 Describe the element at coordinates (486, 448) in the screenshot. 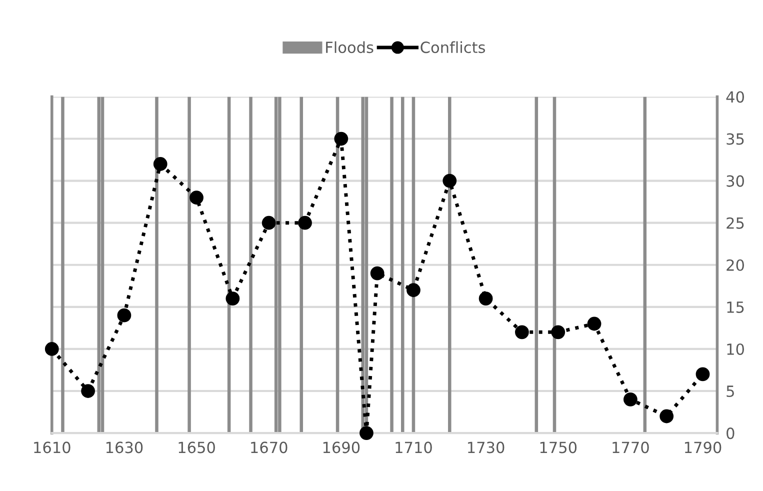

I see `x-tick-label: 1730` at that location.